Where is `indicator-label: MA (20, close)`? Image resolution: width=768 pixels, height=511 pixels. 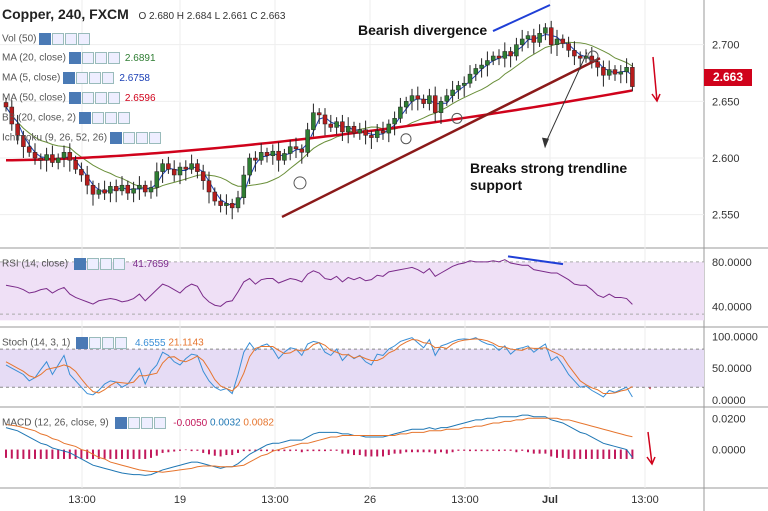
indicator-label: MA (20, close) is located at coordinates (34, 58).